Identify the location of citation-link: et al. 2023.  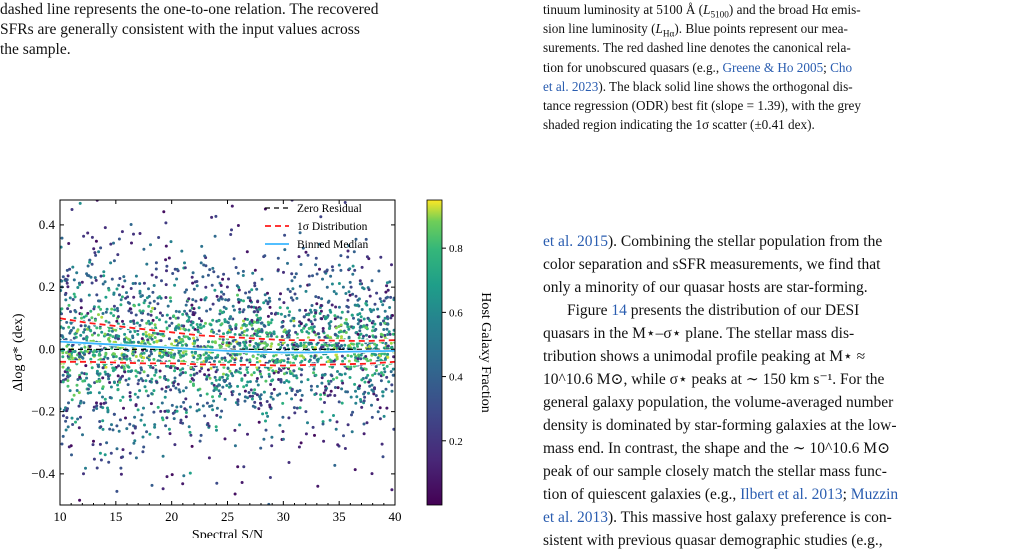
(571, 86).